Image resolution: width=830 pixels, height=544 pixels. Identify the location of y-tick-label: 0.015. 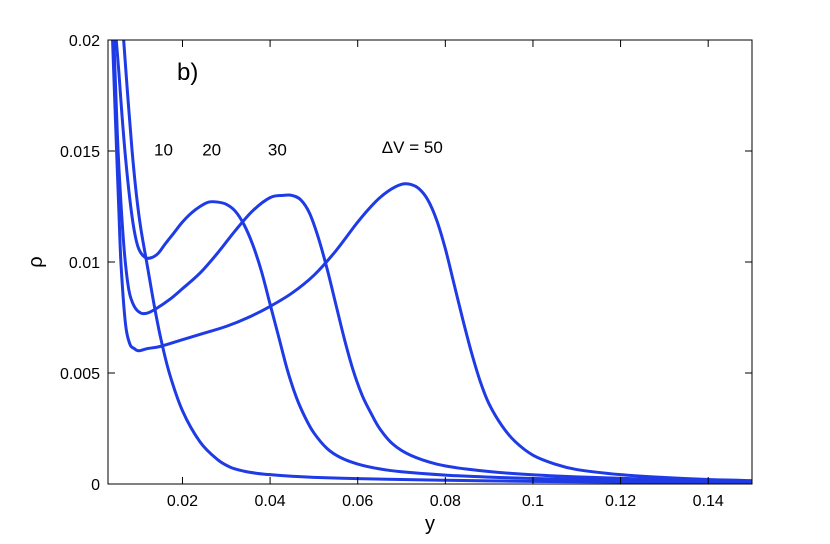
(80, 152).